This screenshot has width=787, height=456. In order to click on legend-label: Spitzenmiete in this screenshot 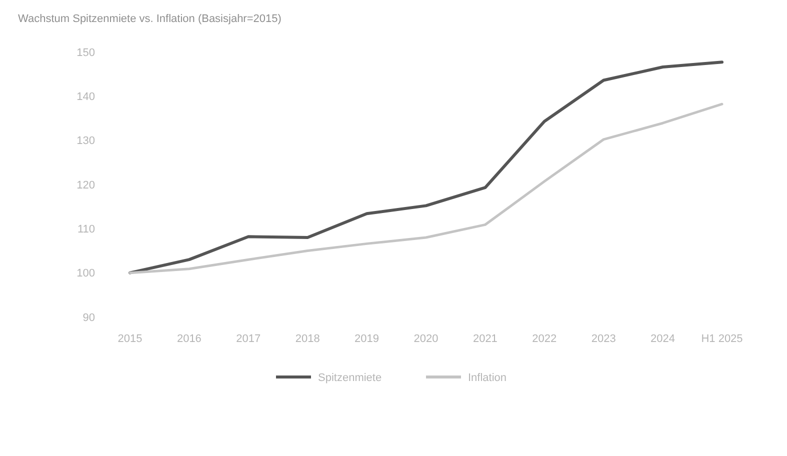, I will do `click(350, 378)`.